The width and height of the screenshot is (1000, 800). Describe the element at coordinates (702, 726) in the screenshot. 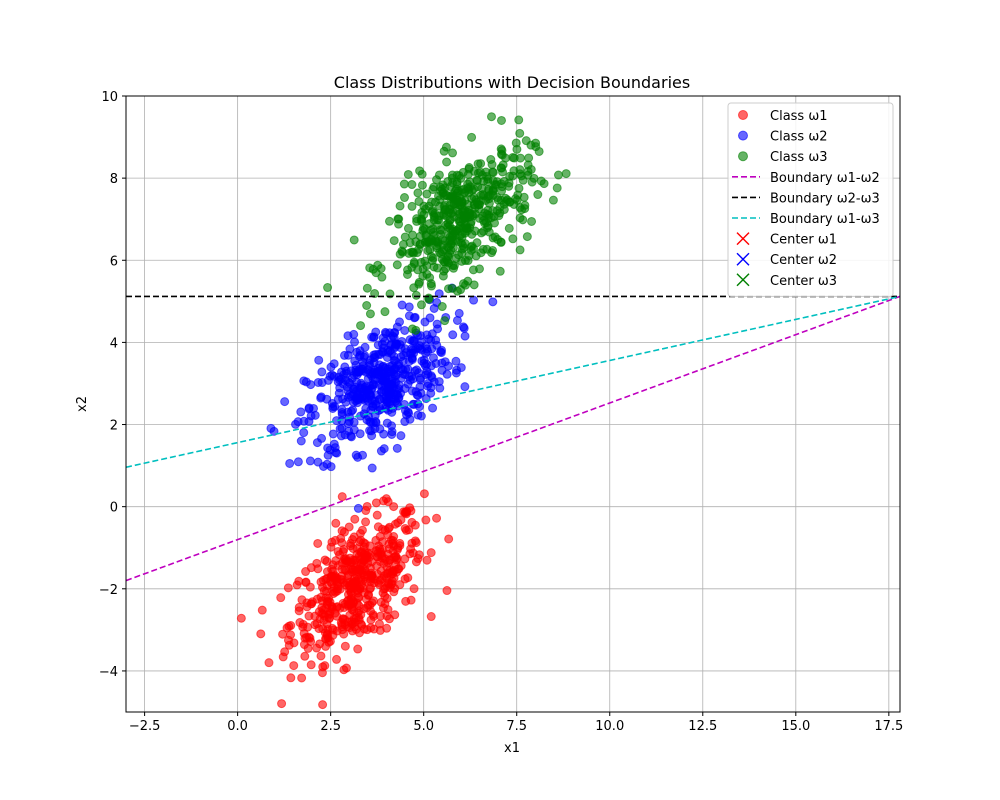

I see `x-tick-label: 12.5` at that location.